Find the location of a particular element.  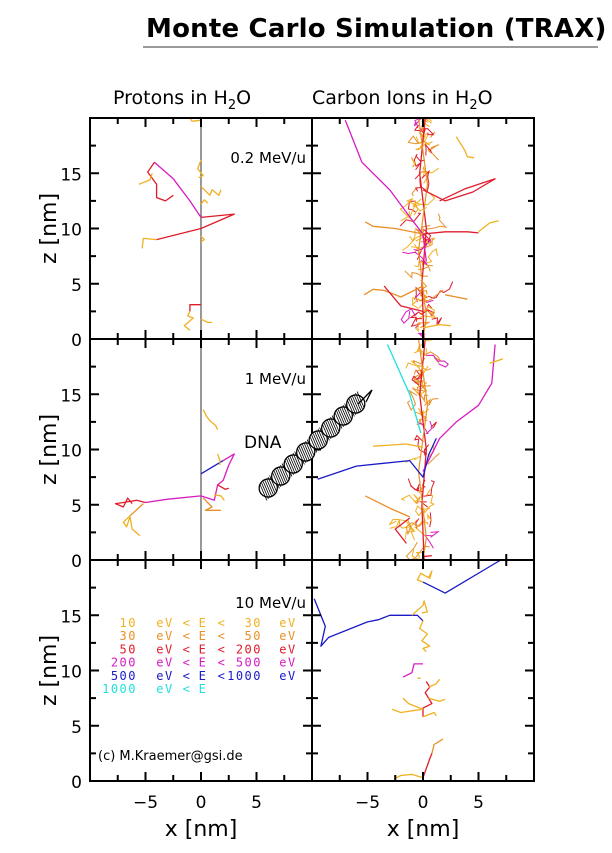

dna-helix-illustration: DNA is located at coordinates (308, 445).